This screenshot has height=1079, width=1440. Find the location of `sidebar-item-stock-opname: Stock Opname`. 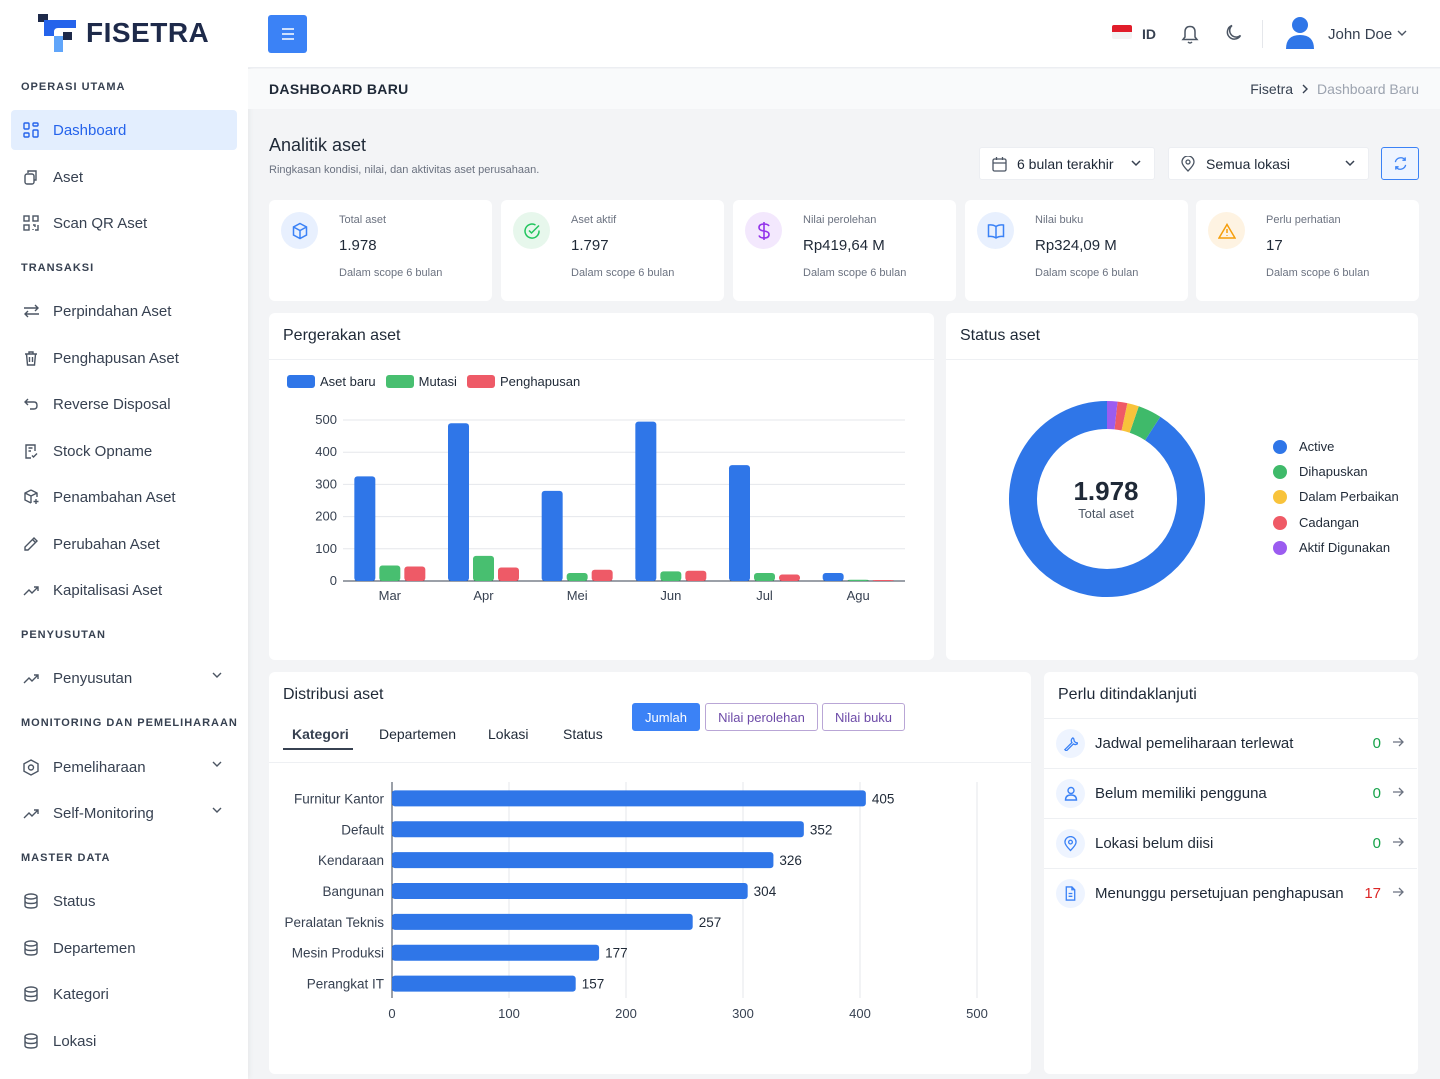

sidebar-item-stock-opname: Stock Opname is located at coordinates (124, 451).